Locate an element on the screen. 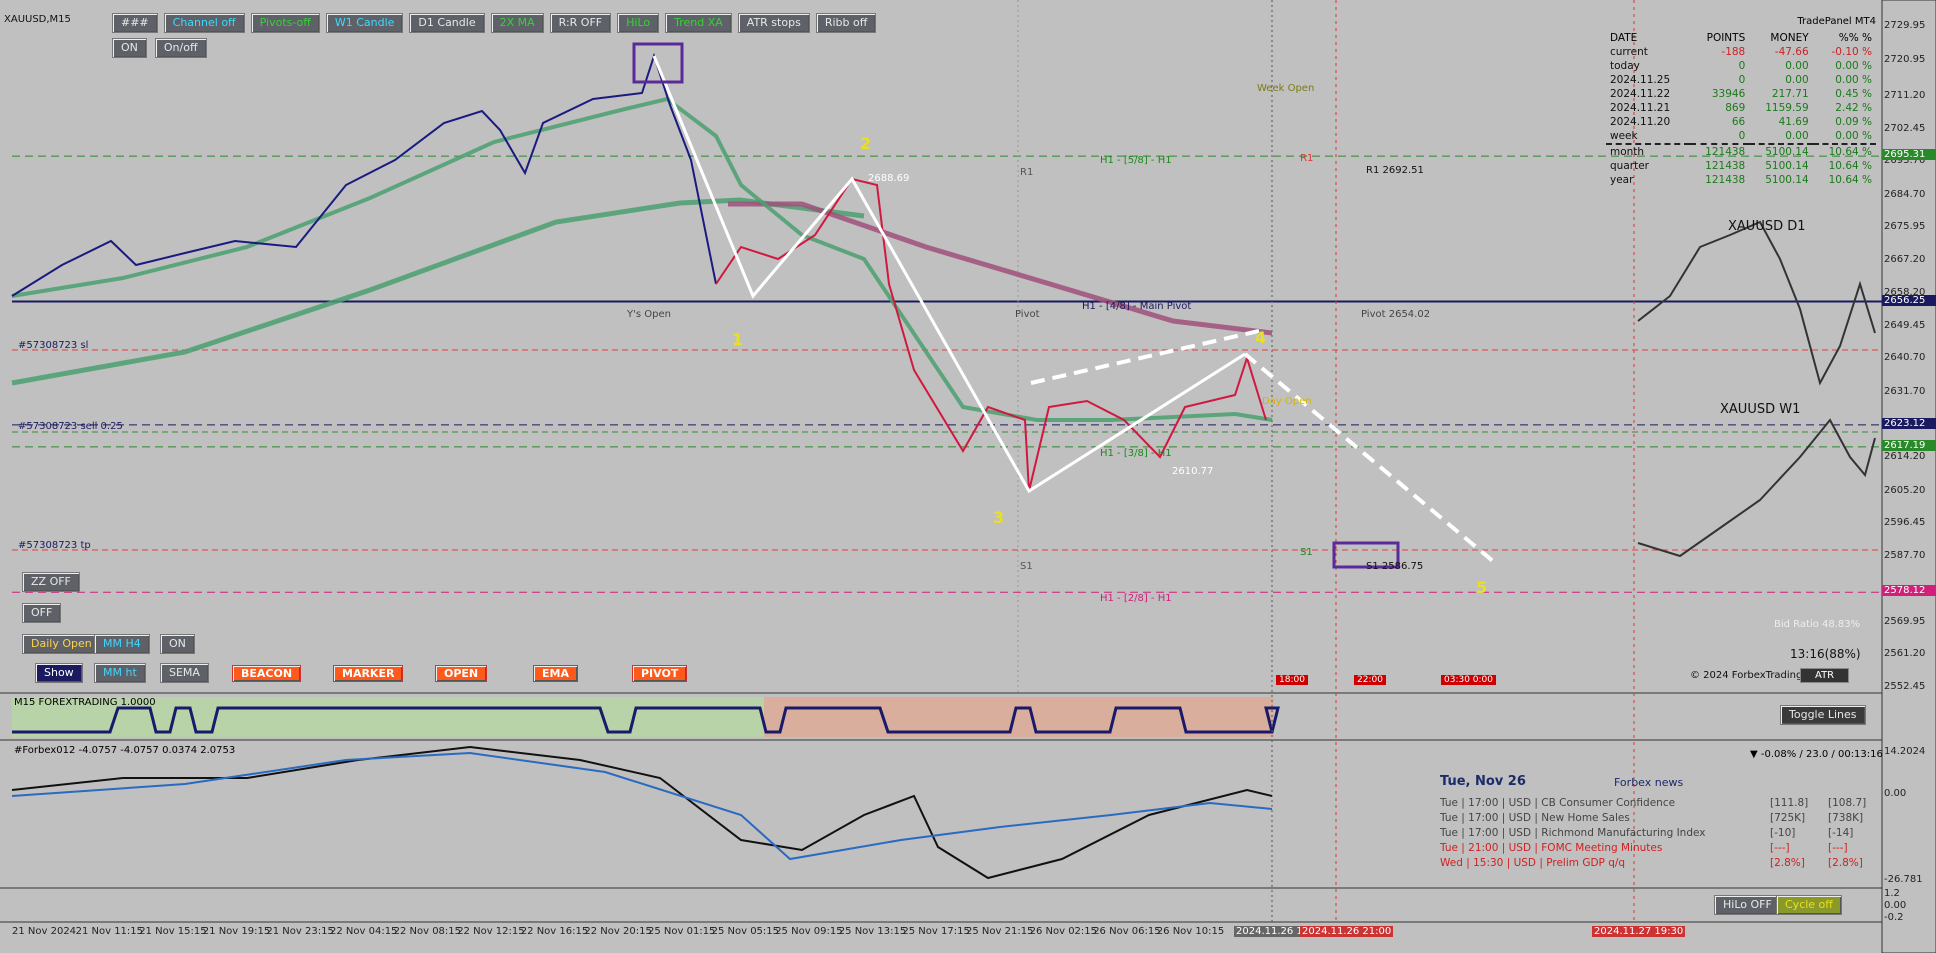 This screenshot has width=1936, height=953. wave-line is located at coordinates (949, 274).